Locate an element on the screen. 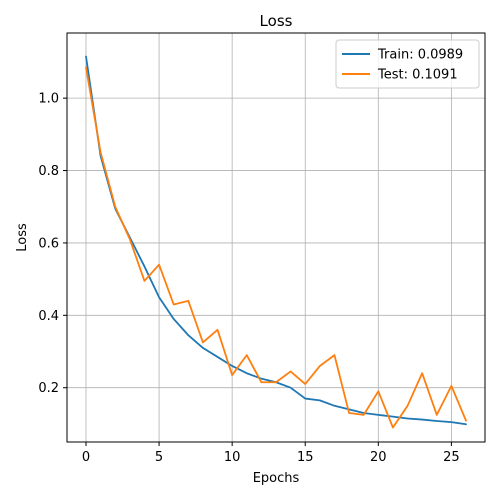  chart-title: Loss is located at coordinates (276, 21).